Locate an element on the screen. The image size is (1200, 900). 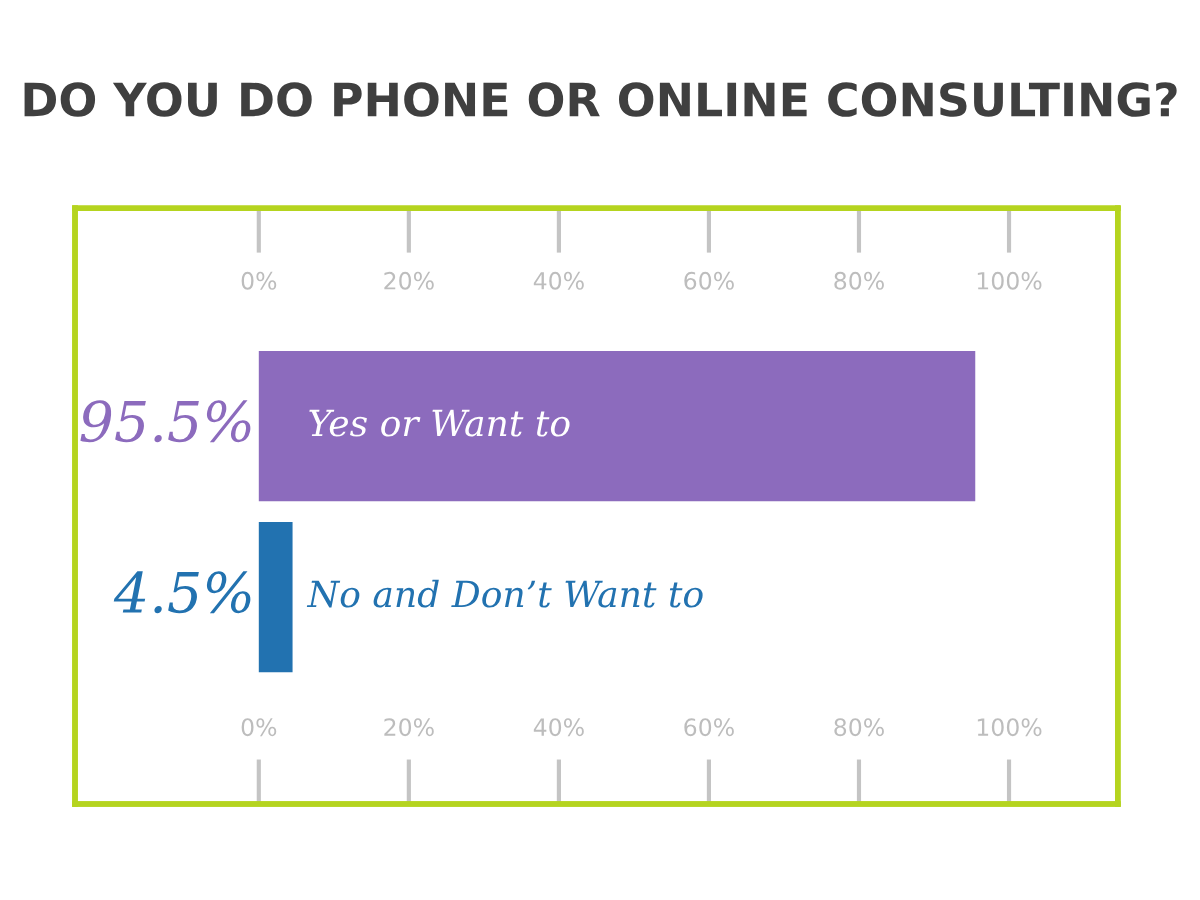
y-tick-label: No and Don’t Want to is located at coordinates (504, 593).